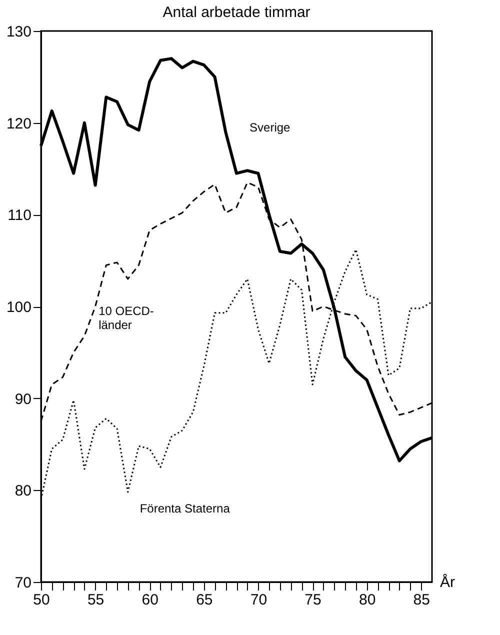  I want to click on x-tick-label: 50, so click(41, 600).